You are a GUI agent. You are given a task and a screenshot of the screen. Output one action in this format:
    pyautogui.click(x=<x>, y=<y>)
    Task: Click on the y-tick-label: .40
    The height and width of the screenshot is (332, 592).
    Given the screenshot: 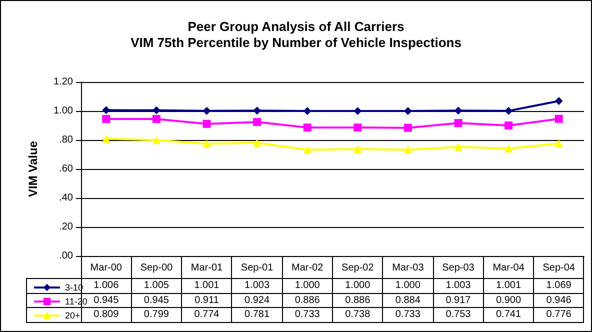 What is the action you would take?
    pyautogui.click(x=66, y=198)
    